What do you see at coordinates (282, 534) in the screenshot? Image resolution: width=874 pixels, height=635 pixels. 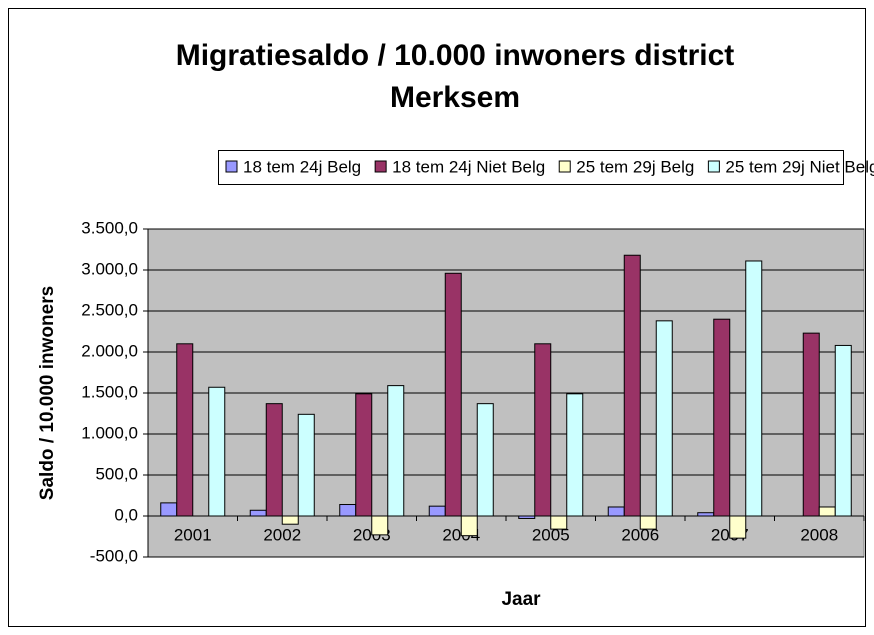 I see `x-tick-label: 2002` at bounding box center [282, 534].